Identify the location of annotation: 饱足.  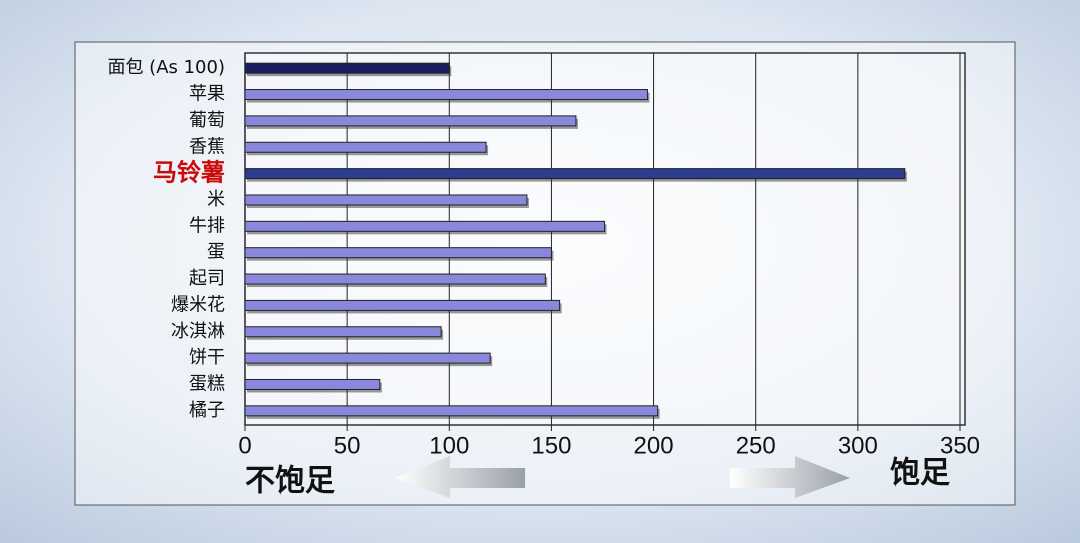
(920, 473).